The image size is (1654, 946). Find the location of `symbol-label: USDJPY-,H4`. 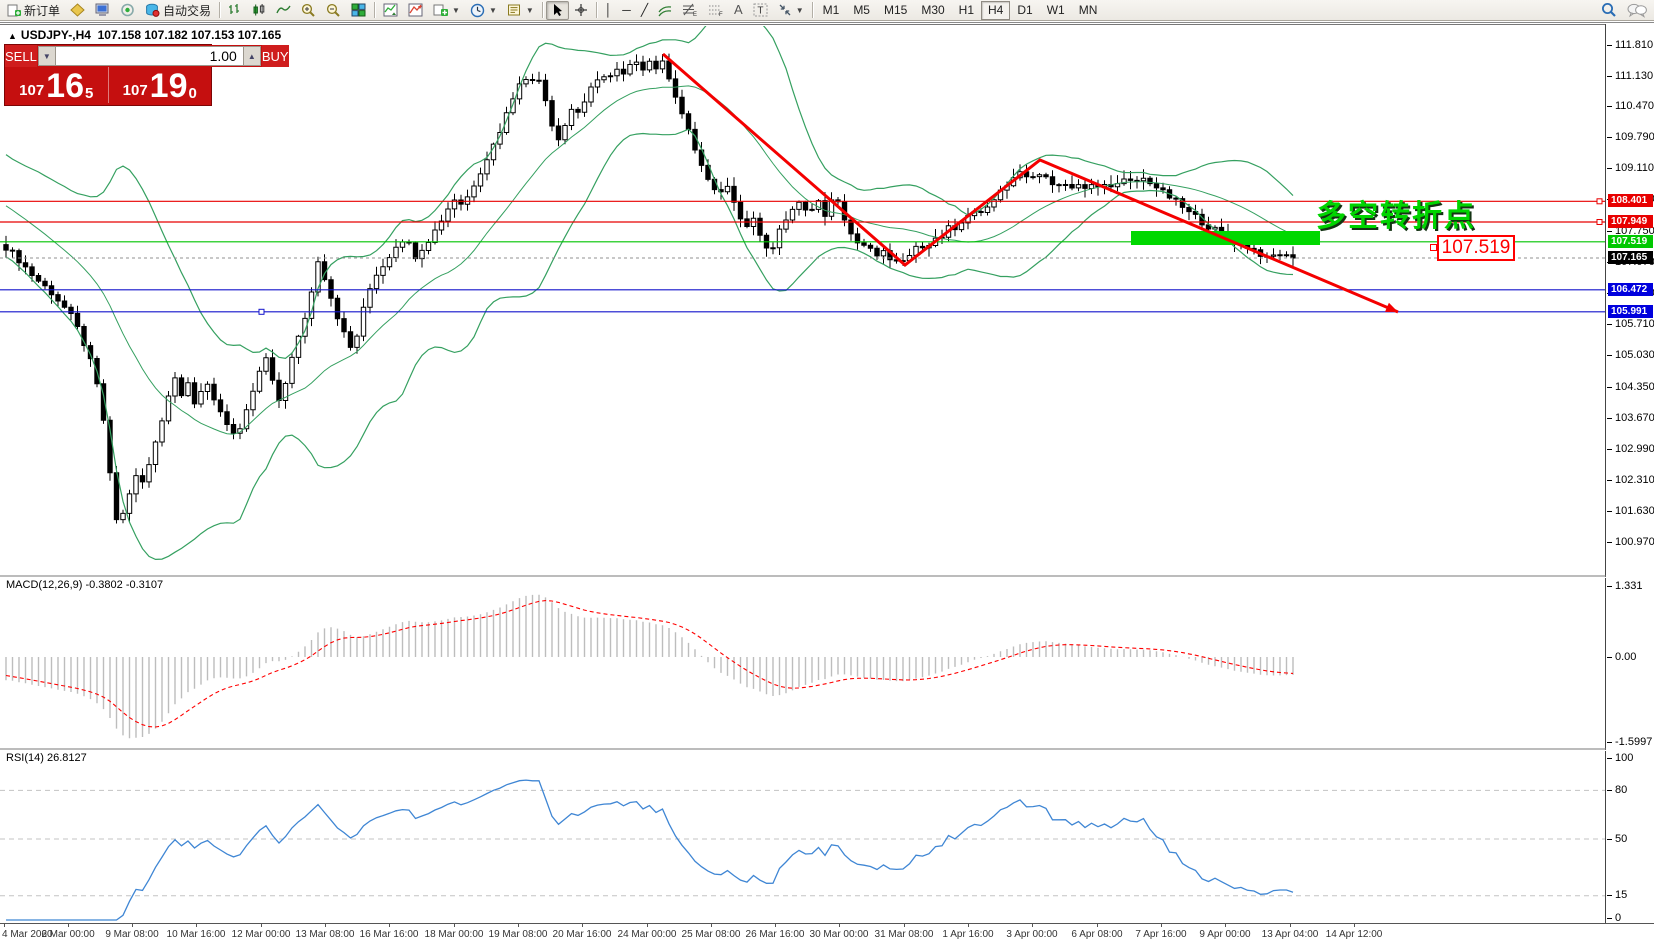

symbol-label: USDJPY-,H4 is located at coordinates (55, 35).